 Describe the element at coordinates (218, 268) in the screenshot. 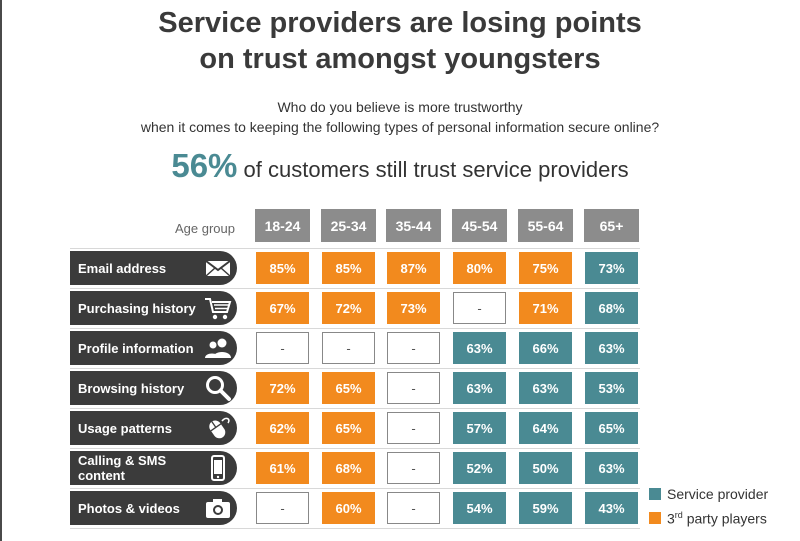

I see `envelope-icon` at that location.